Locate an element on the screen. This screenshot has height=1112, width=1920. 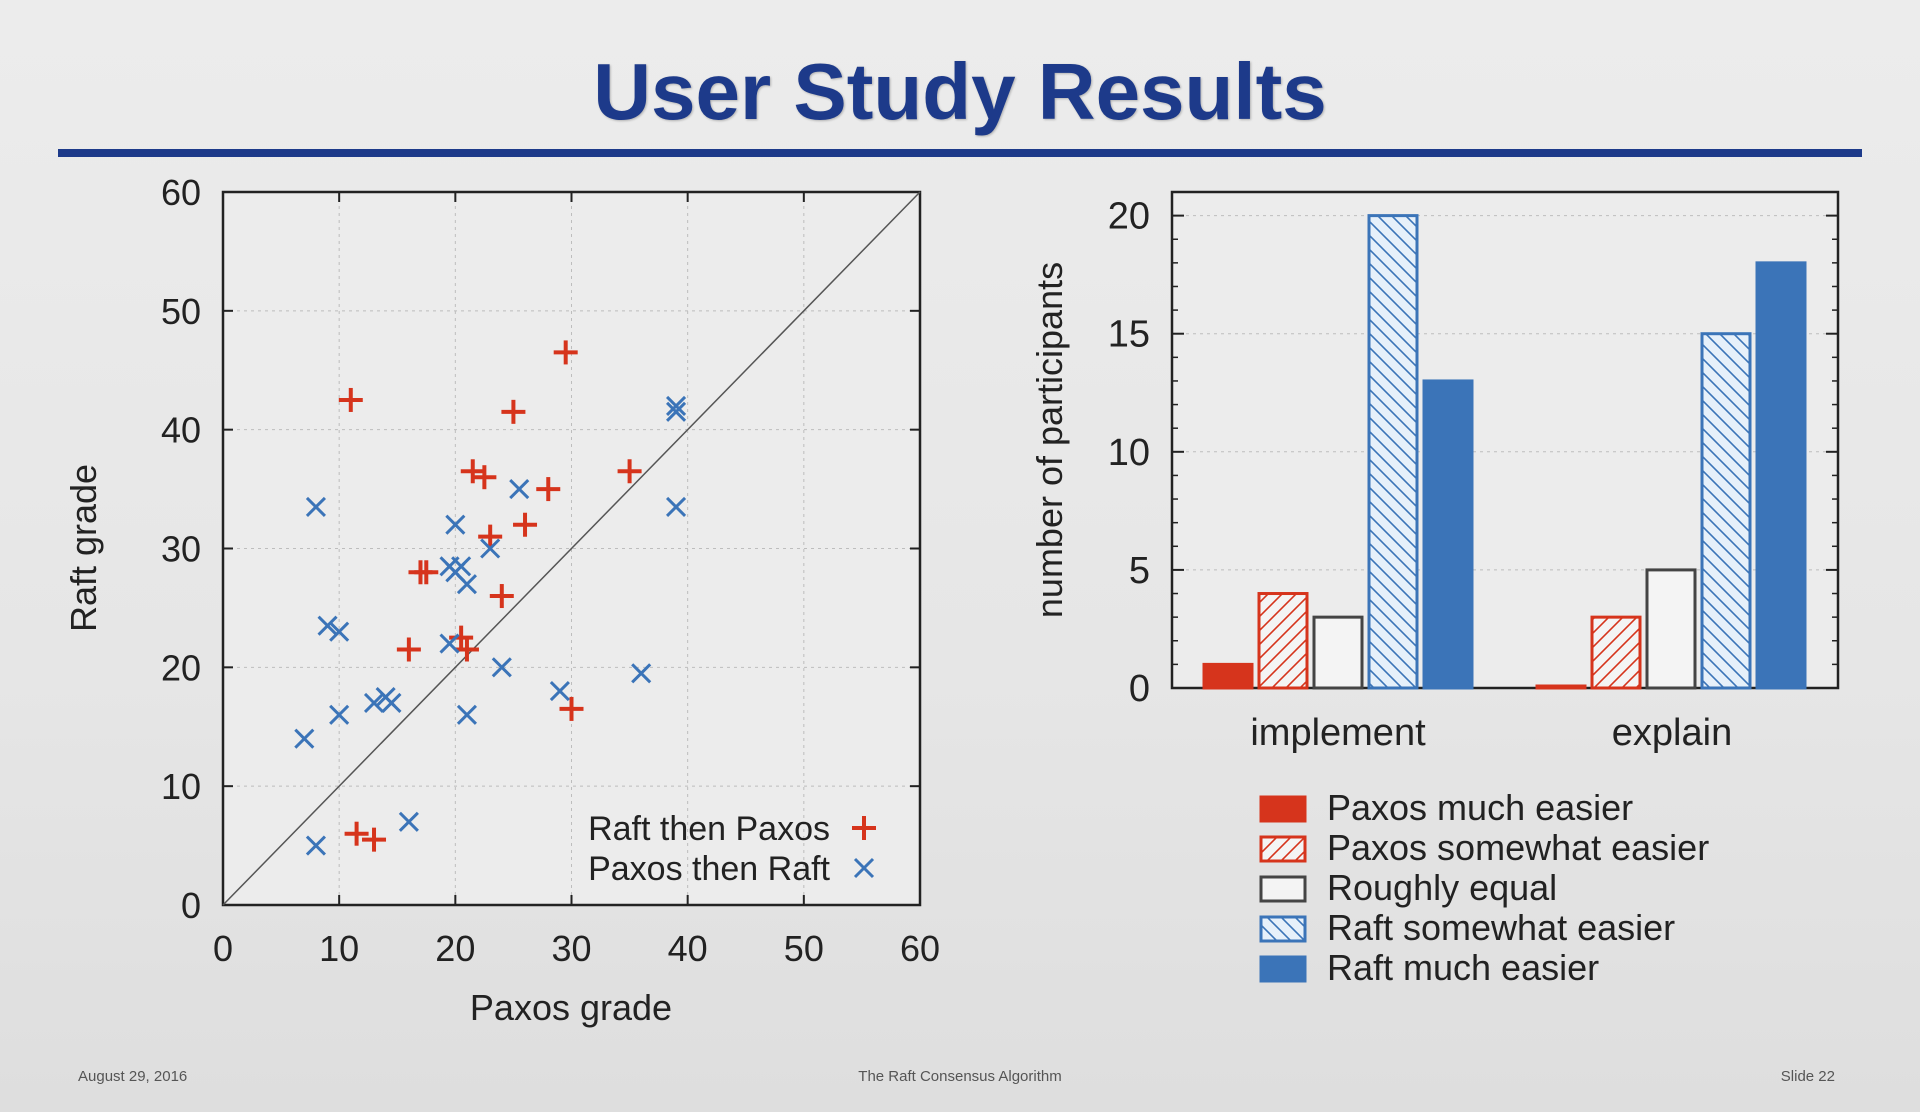
scatter-points is located at coordinates (490, 598).